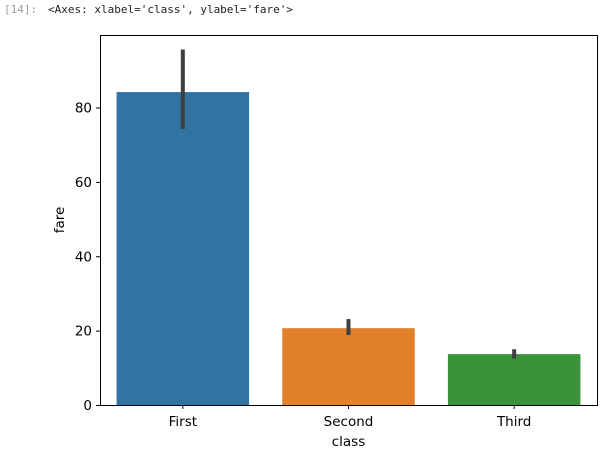 Image resolution: width=604 pixels, height=454 pixels. Describe the element at coordinates (83, 109) in the screenshot. I see `y-tick-label: 80` at that location.